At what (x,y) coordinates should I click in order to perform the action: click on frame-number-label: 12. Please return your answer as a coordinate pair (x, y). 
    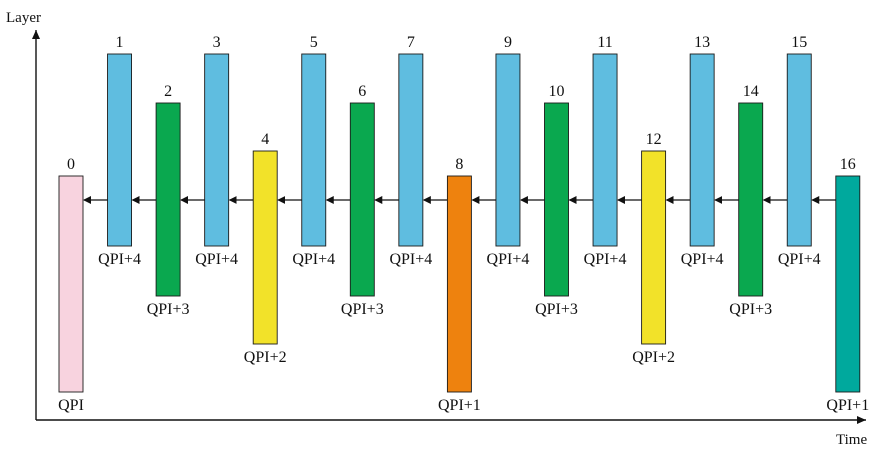
    Looking at the image, I should click on (654, 139).